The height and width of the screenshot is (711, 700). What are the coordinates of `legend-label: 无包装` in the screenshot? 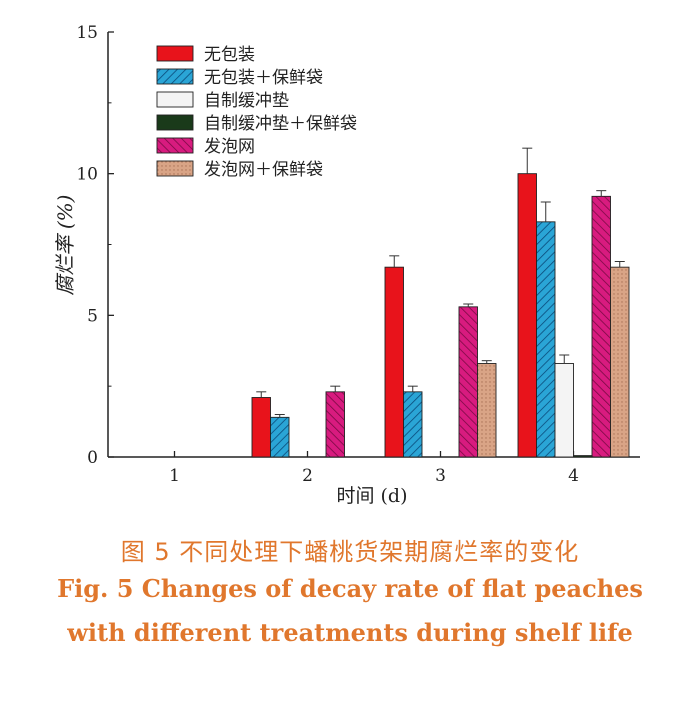 It's located at (229, 55).